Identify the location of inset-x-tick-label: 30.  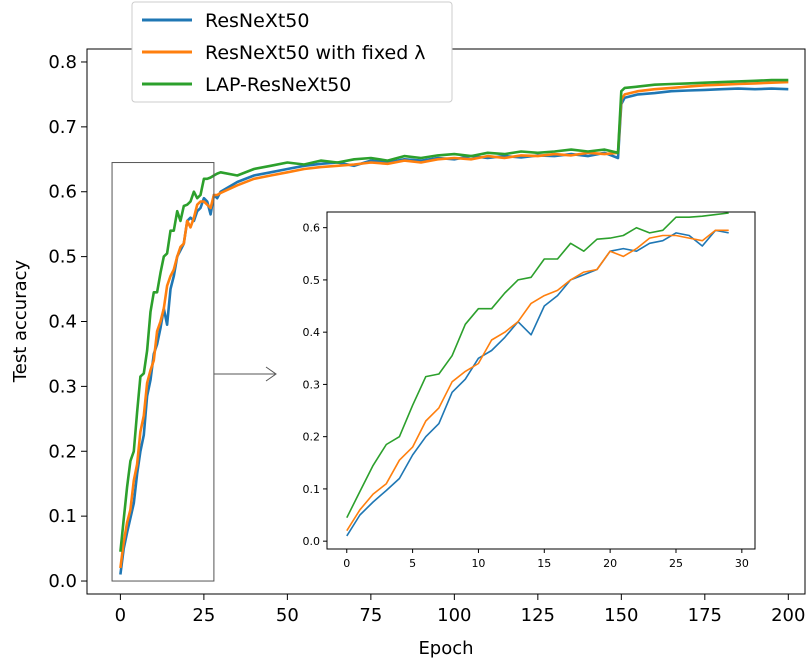
(742, 563).